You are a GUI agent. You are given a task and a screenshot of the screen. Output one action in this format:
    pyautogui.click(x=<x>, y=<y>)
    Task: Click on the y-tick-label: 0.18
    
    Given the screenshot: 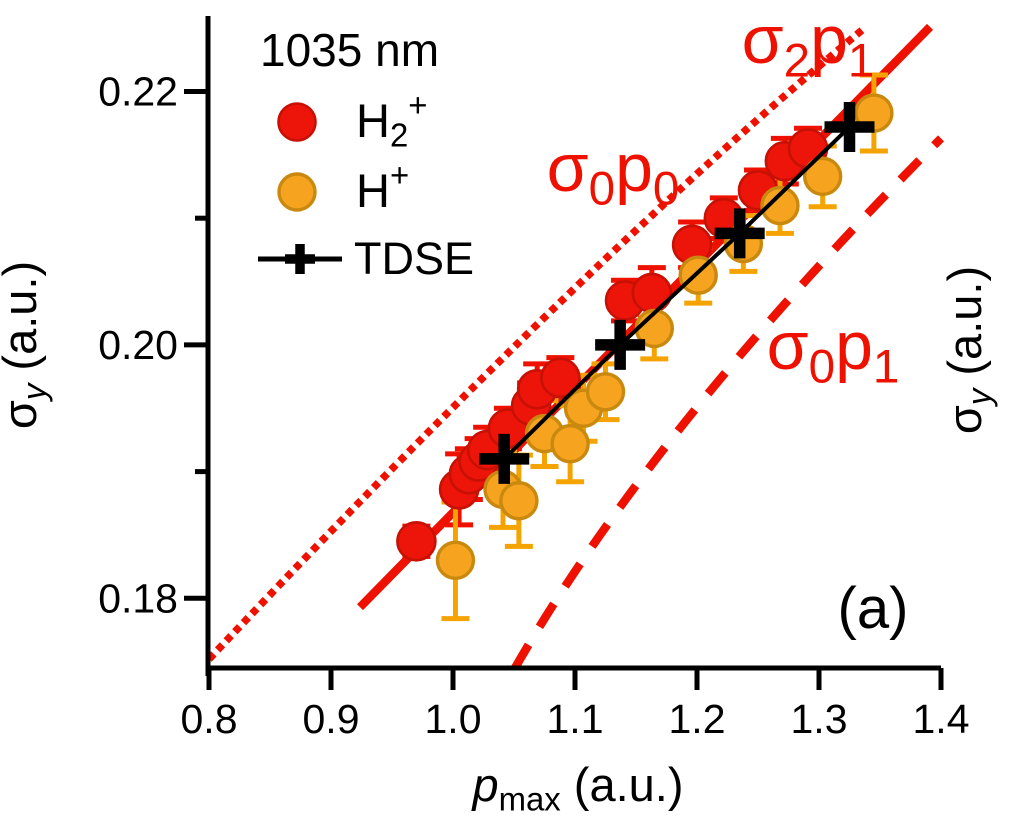 What is the action you would take?
    pyautogui.click(x=138, y=598)
    